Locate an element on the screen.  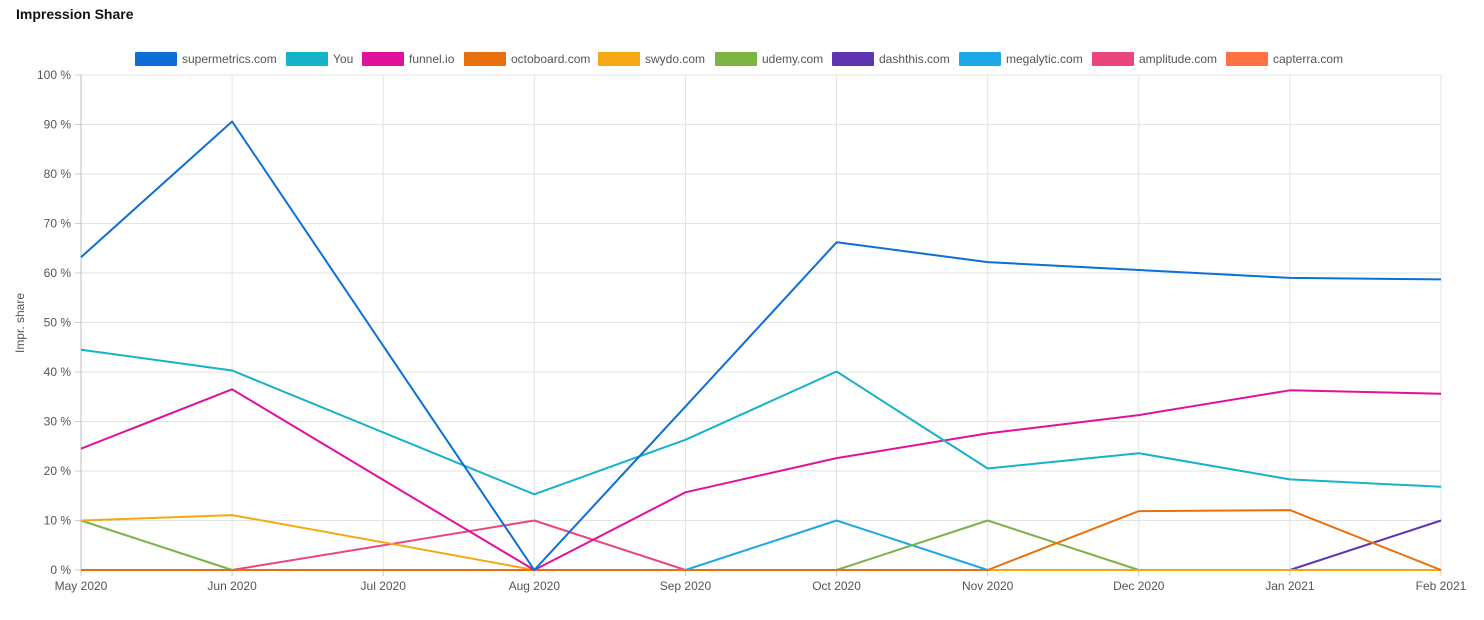
legend-label: capterra.com is located at coordinates (1308, 59).